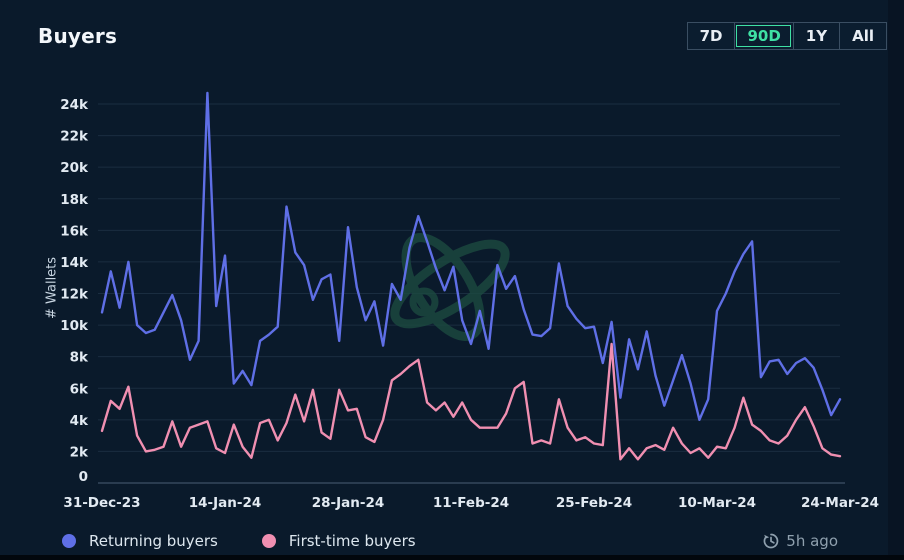  I want to click on window-bottom-edge, so click(452, 557).